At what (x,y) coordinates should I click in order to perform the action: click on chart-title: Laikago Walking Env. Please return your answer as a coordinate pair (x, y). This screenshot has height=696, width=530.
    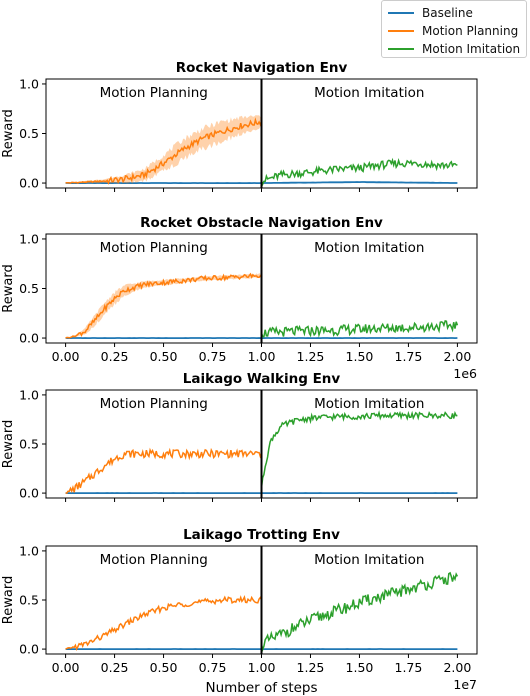
    Looking at the image, I should click on (262, 379).